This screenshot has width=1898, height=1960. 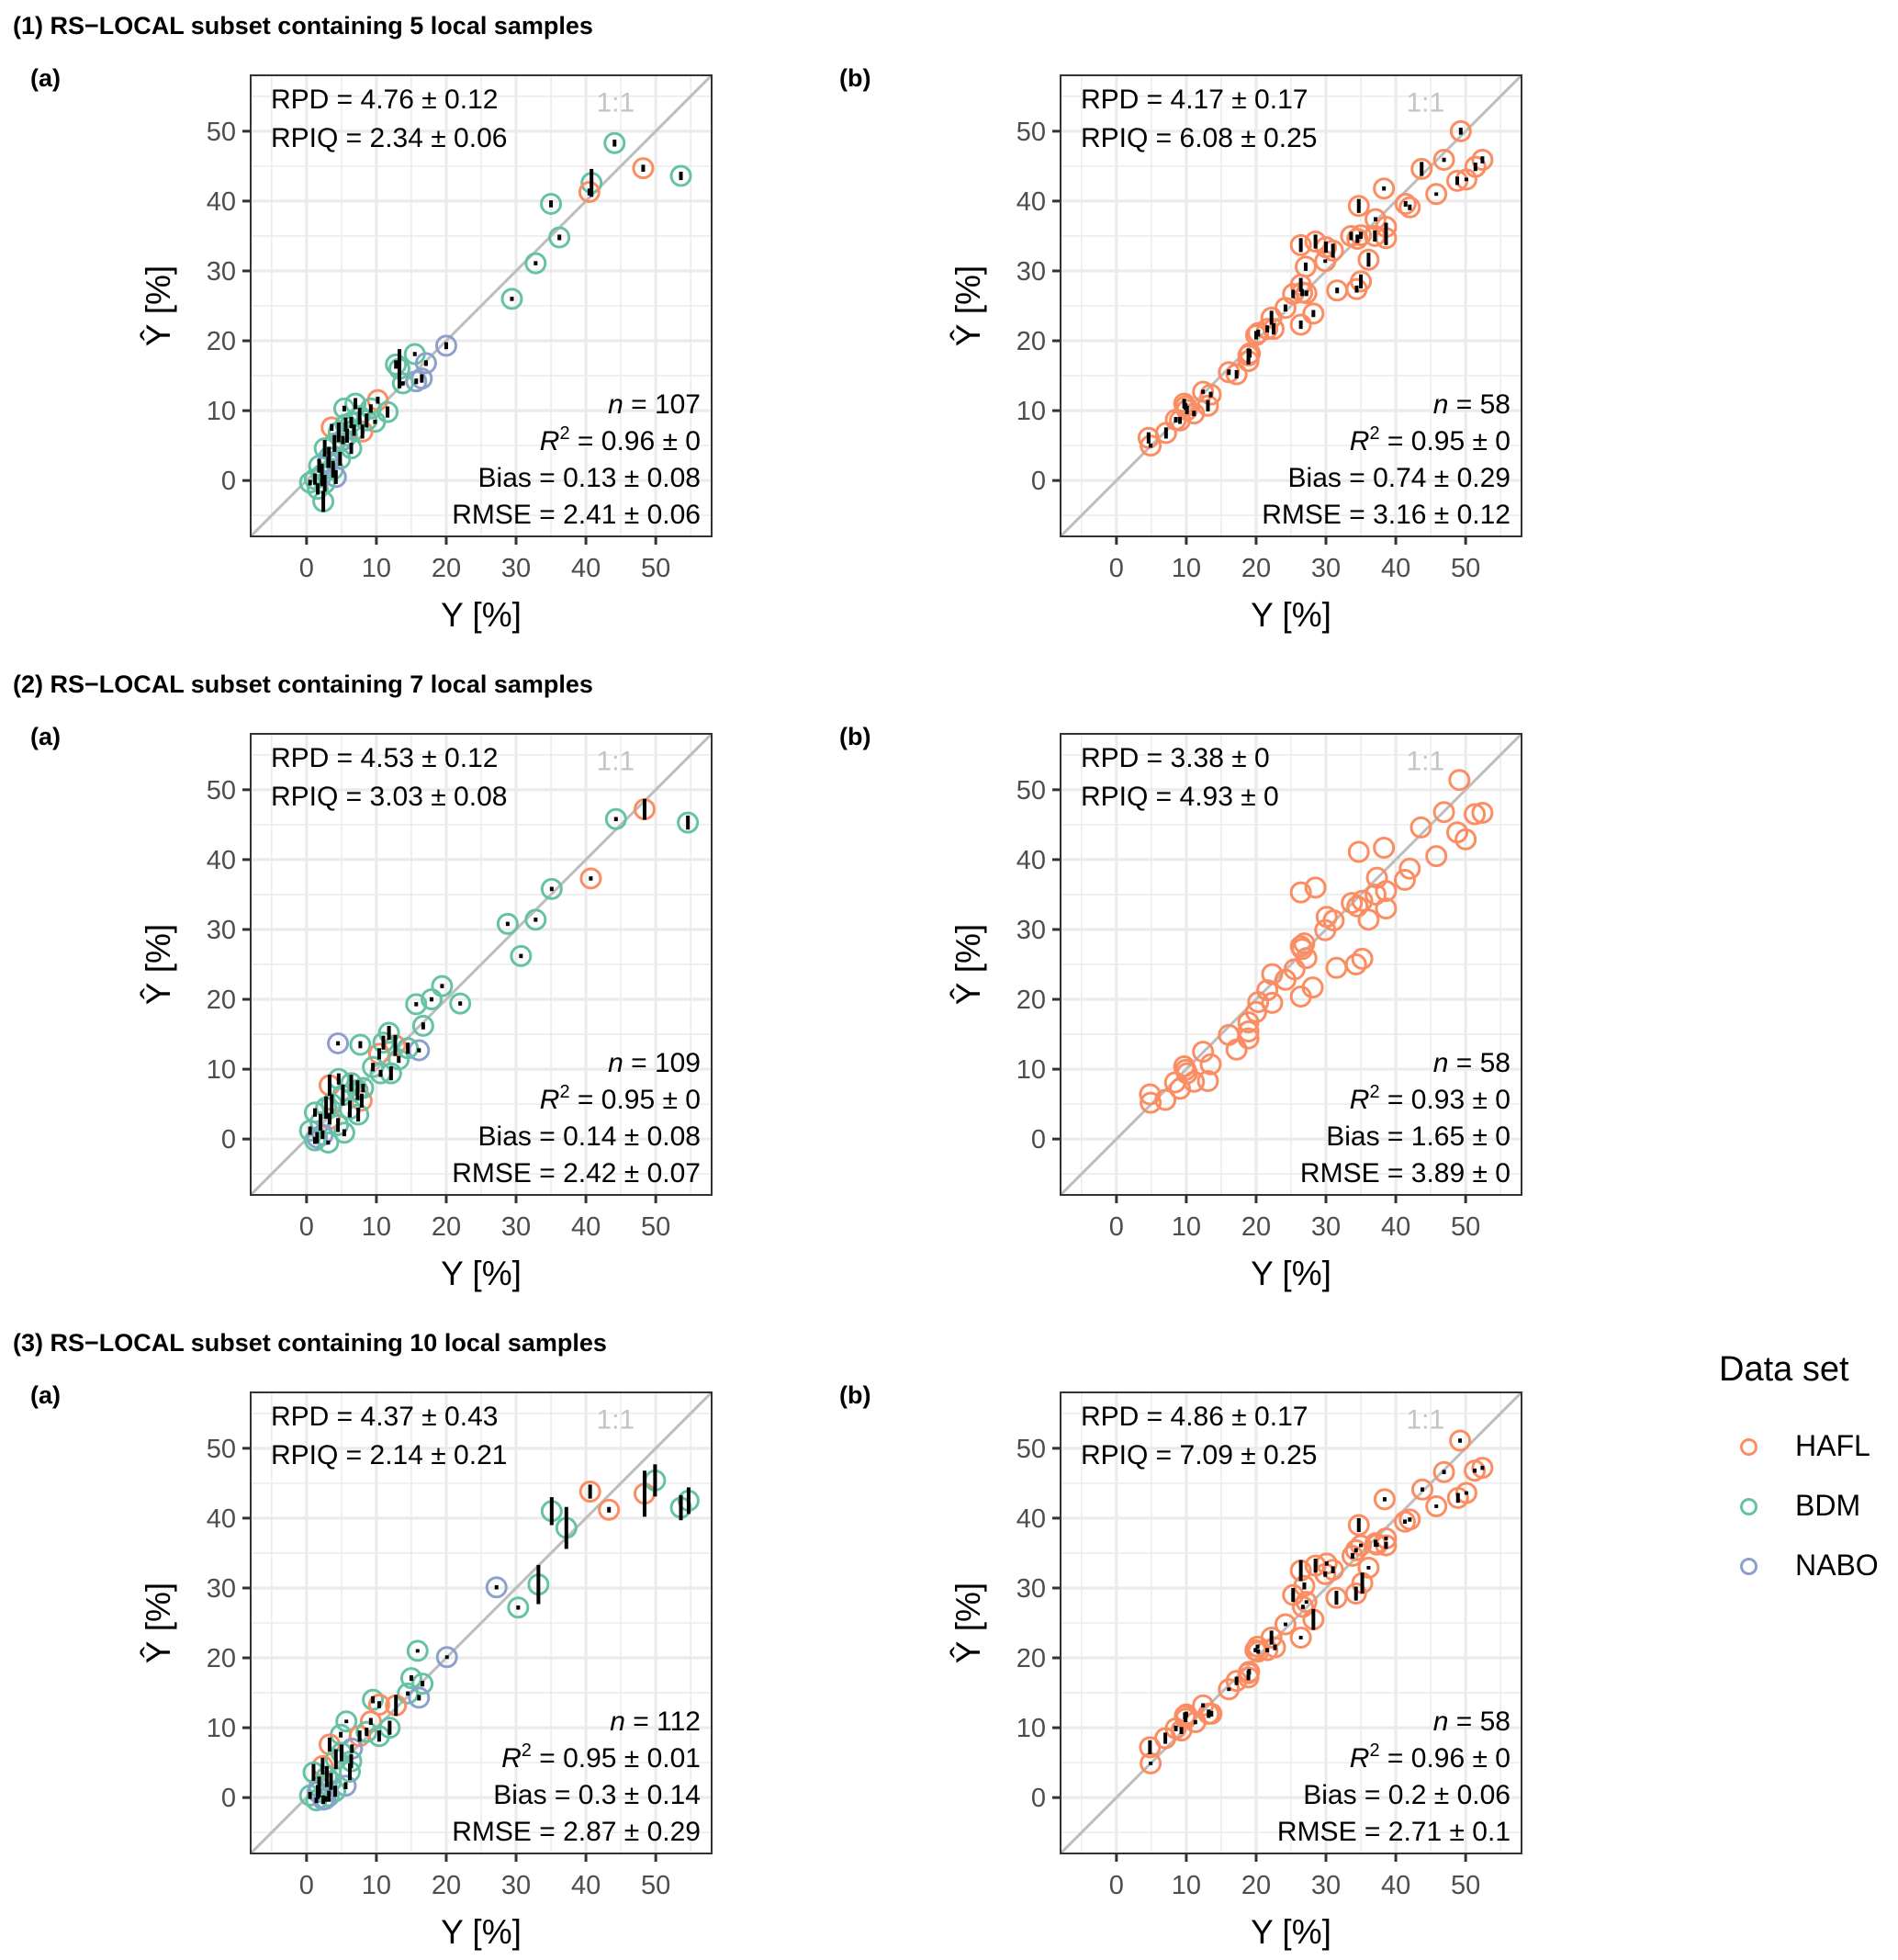 I want to click on one-to-one-line, so click(x=1291, y=1622).